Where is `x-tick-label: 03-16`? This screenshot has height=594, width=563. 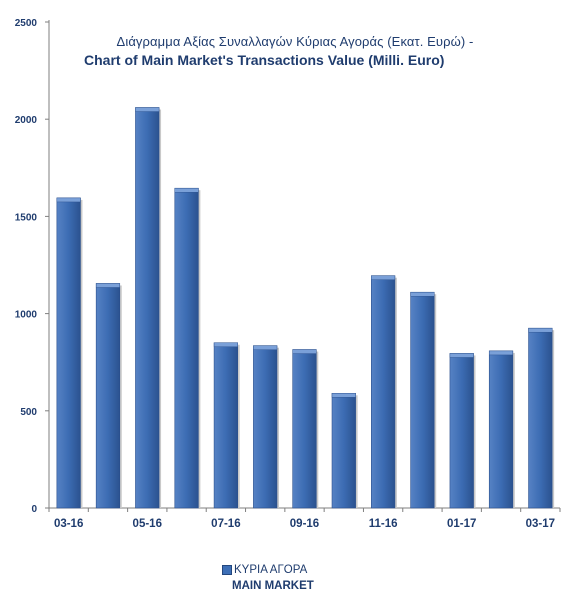 x-tick-label: 03-16 is located at coordinates (68, 524).